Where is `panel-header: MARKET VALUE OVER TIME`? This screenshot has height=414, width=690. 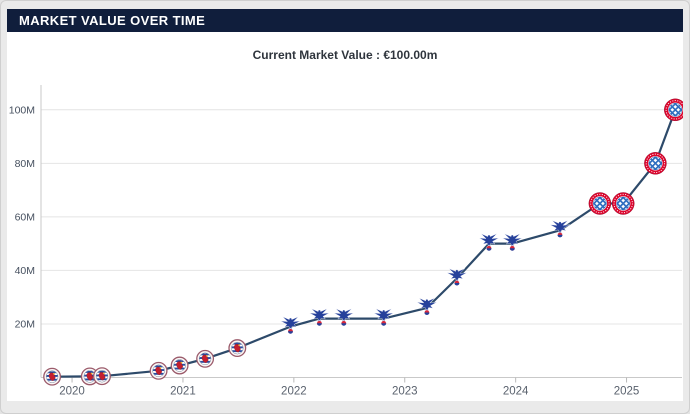
panel-header: MARKET VALUE OVER TIME is located at coordinates (345, 20).